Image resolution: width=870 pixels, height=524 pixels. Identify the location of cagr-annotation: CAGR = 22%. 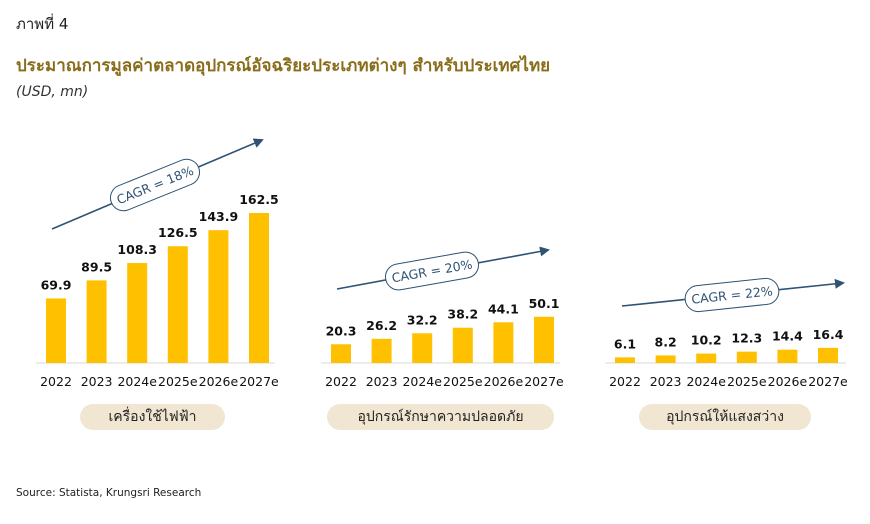
(732, 295).